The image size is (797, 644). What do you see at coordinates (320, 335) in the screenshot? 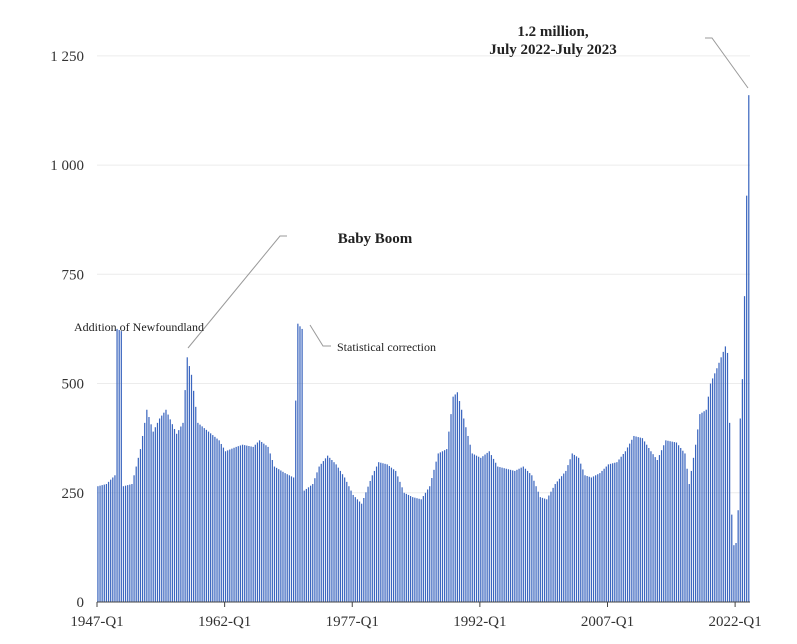
I see `annotation-leader-statistical-correction` at bounding box center [320, 335].